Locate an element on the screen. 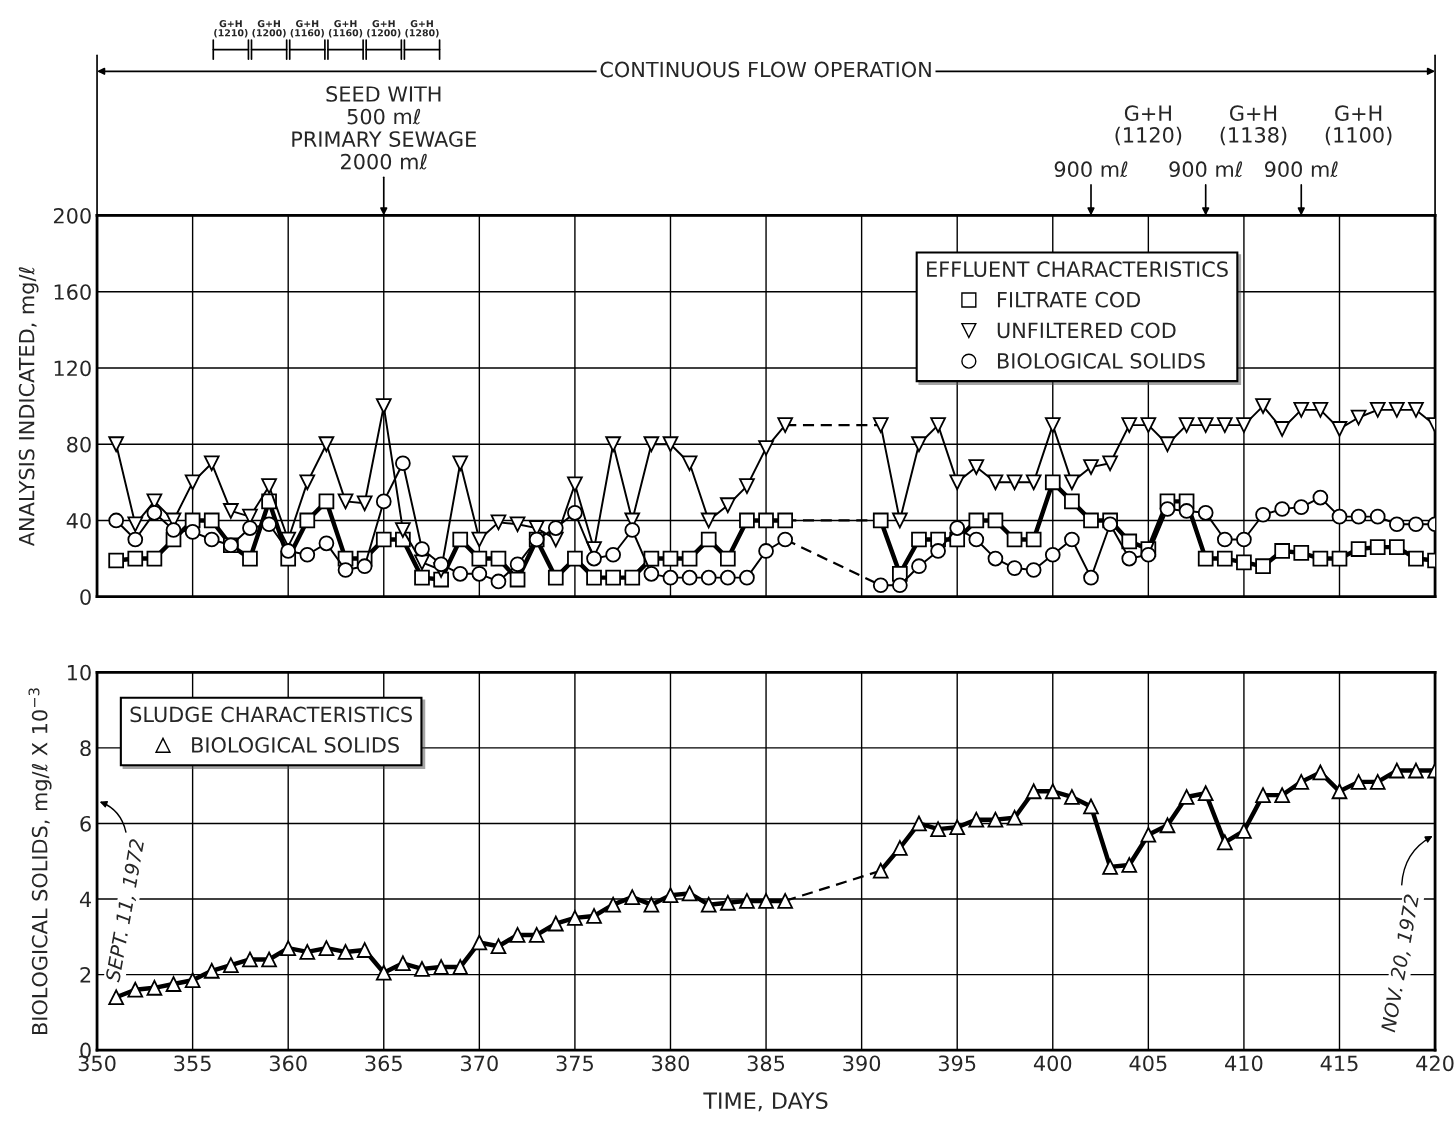  x-tick-label: 370 is located at coordinates (479, 1063).